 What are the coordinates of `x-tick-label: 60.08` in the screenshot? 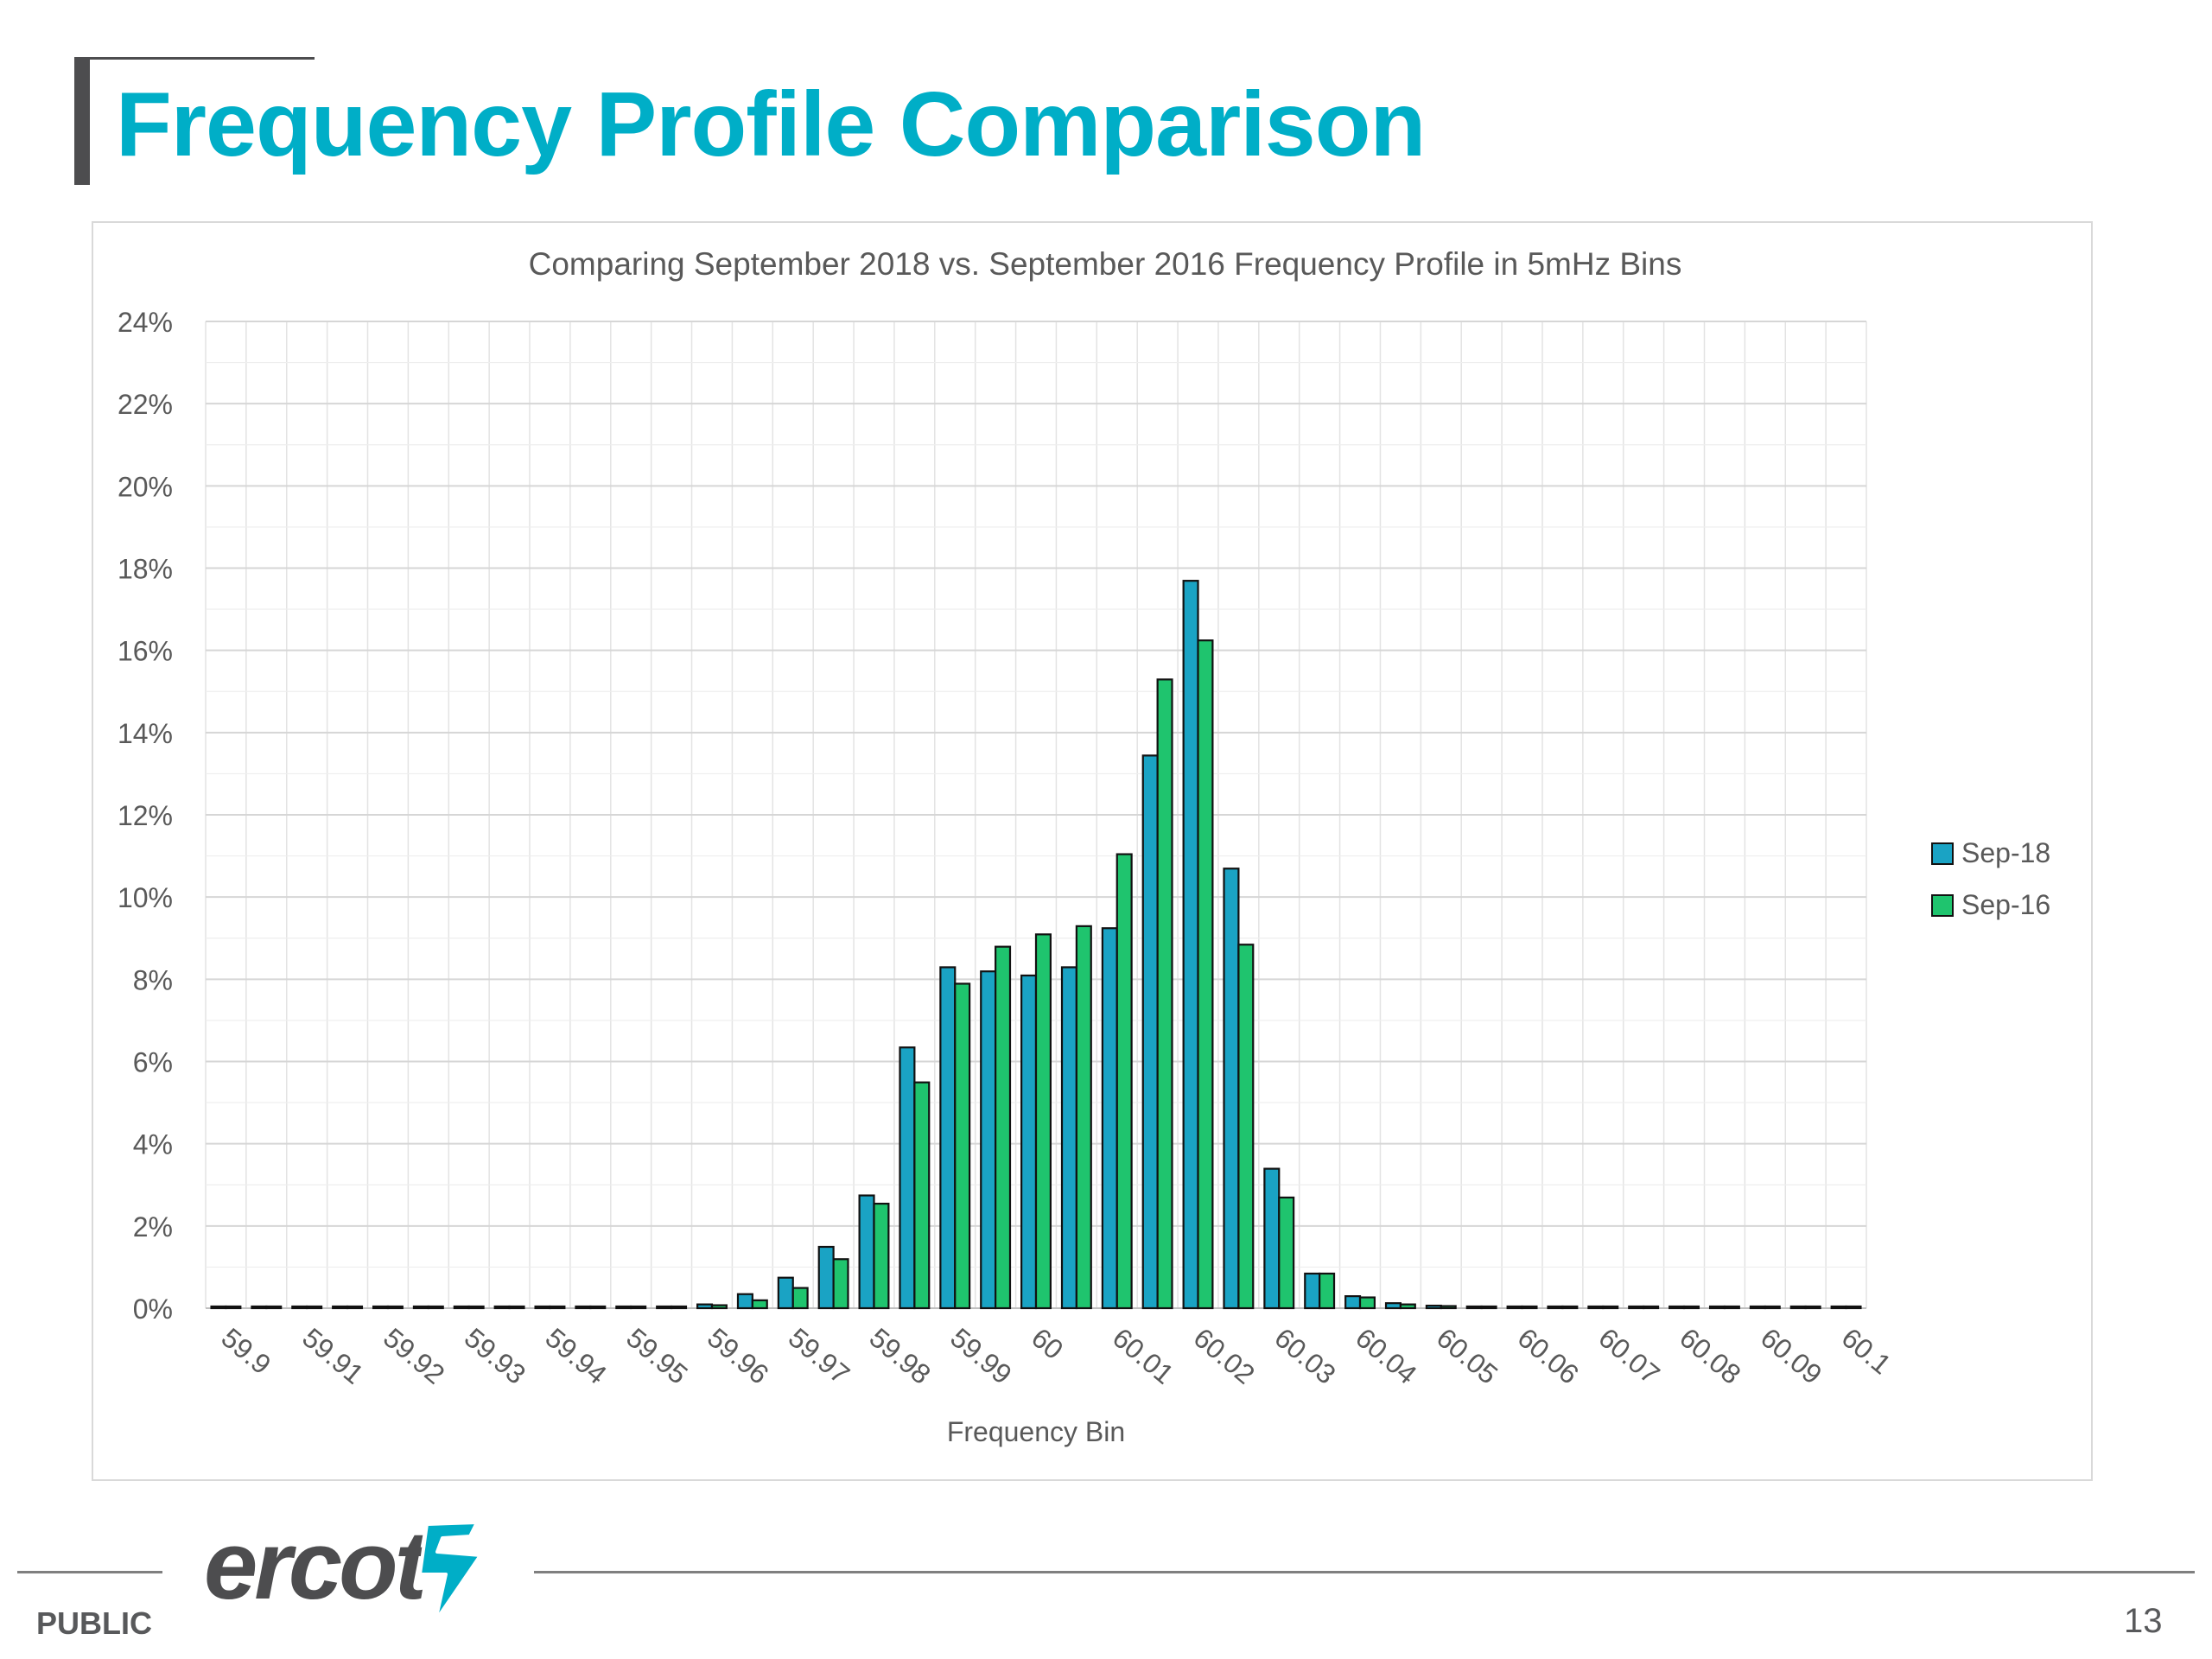 It's located at (1710, 1356).